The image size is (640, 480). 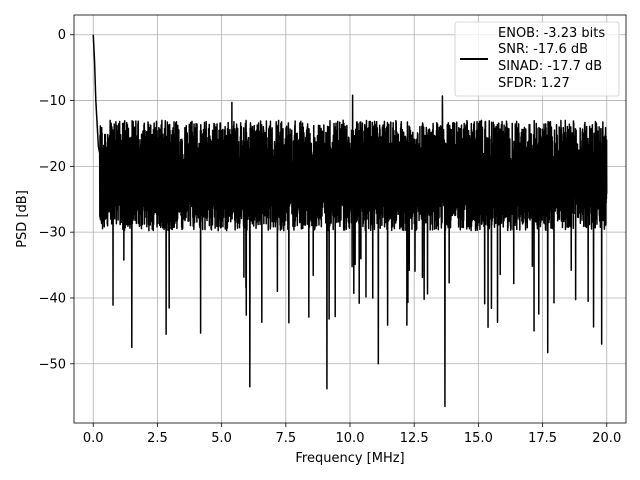 I want to click on x-tick-label: 10.0, so click(x=350, y=438).